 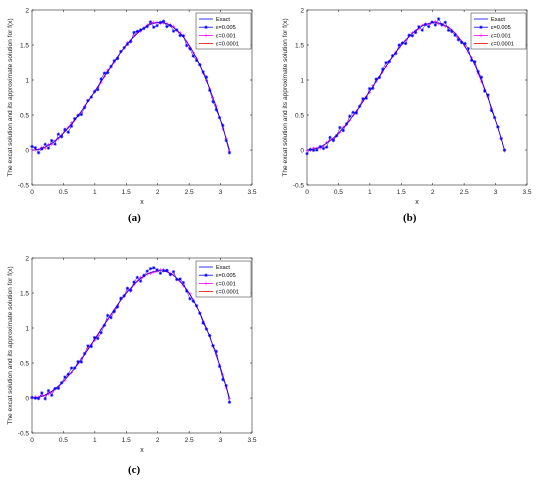 I want to click on x-axis-label: x, so click(x=142, y=202).